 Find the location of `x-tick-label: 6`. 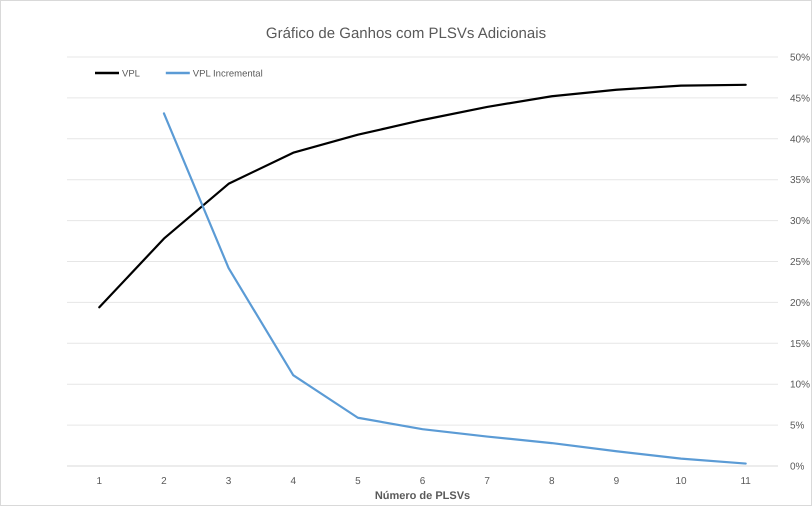

x-tick-label: 6 is located at coordinates (423, 481).